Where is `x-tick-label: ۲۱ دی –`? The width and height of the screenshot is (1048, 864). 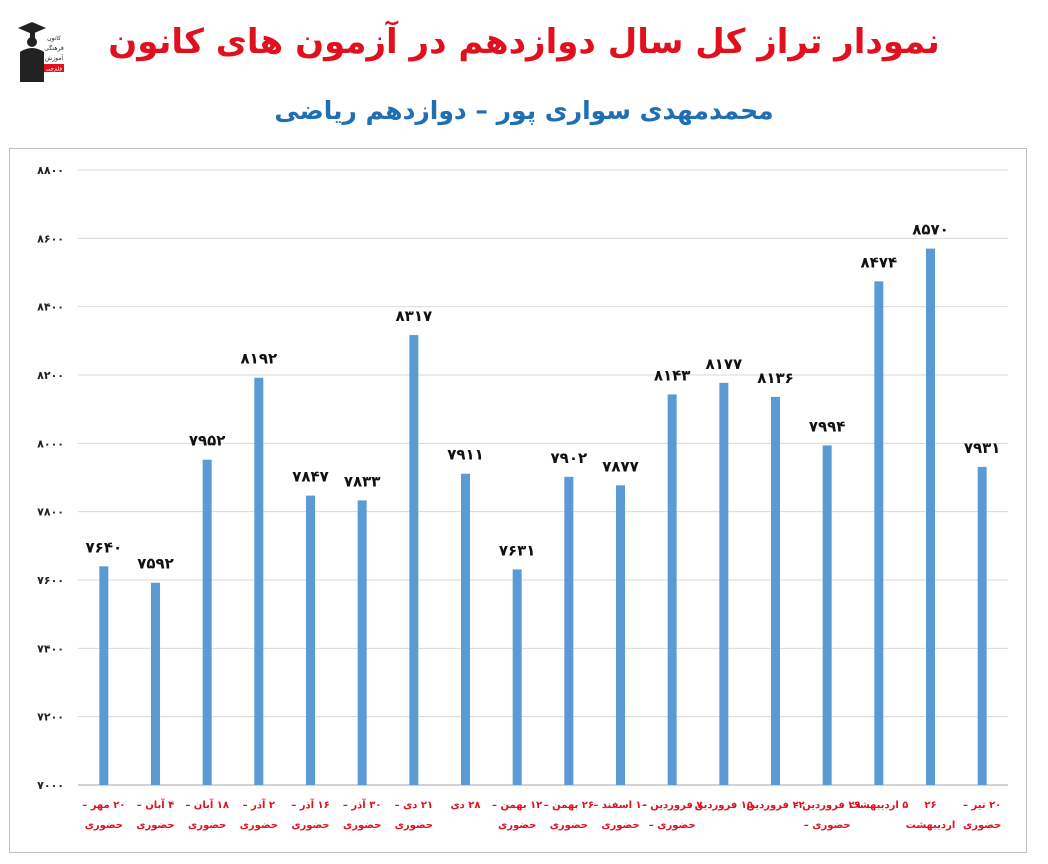
x-tick-label: ۲۱ دی – is located at coordinates (414, 805).